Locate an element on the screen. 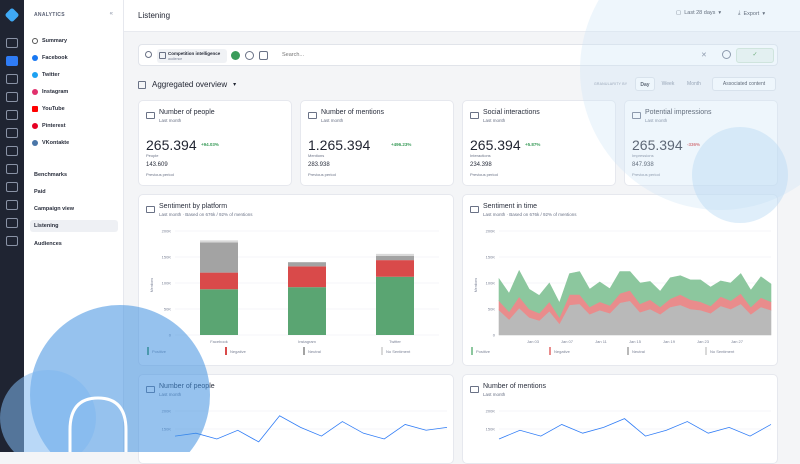 The width and height of the screenshot is (800, 464). chart-title: Sentiment by platform is located at coordinates (193, 206).